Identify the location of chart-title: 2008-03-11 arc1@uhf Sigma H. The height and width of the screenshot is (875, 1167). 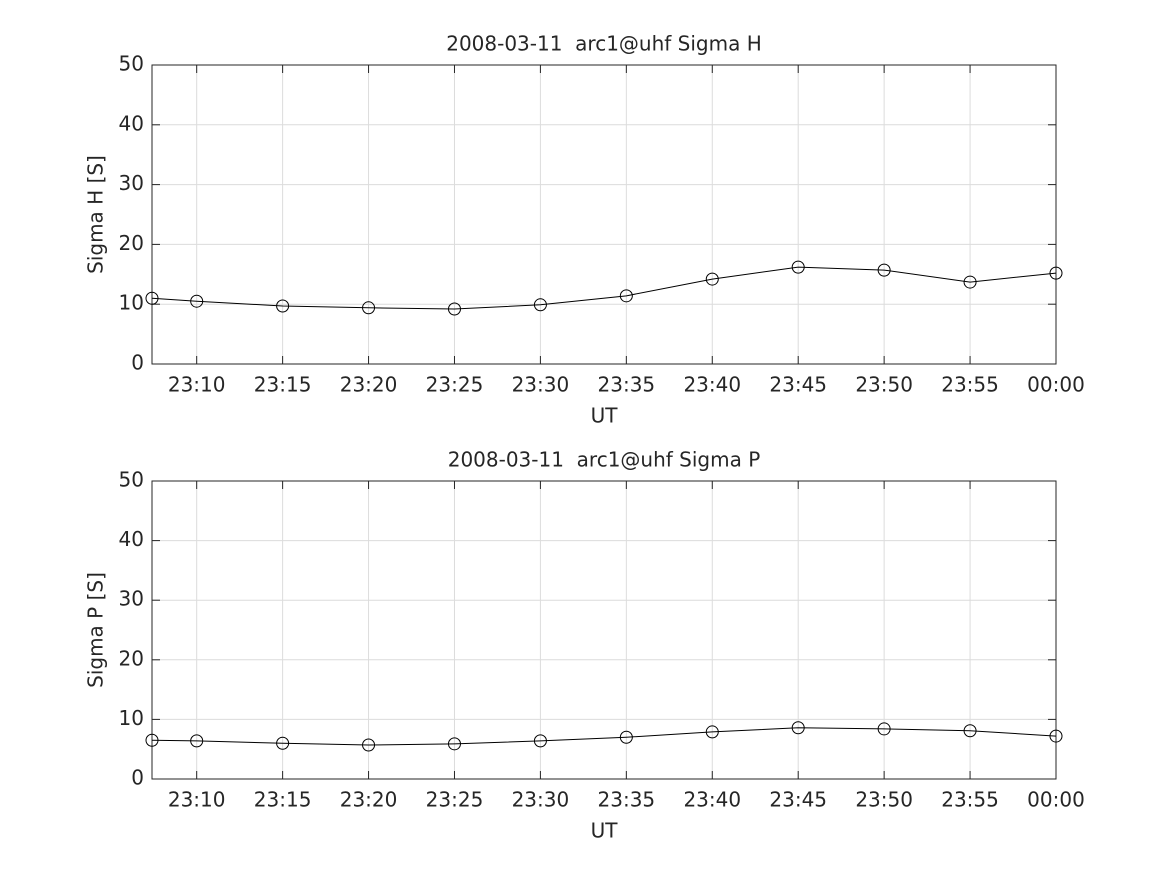
(604, 44).